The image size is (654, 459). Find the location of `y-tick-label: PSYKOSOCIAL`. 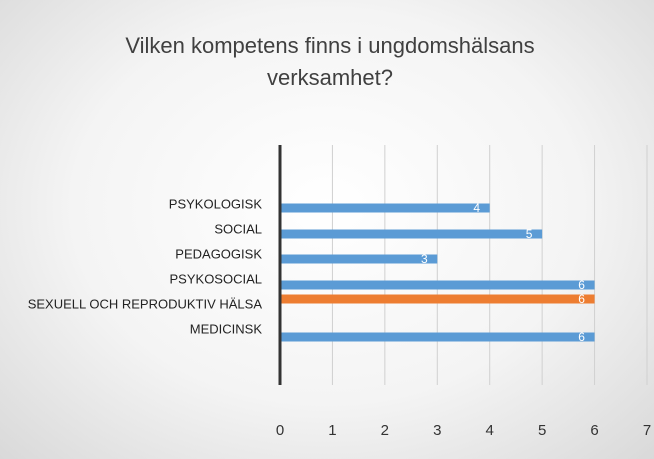

y-tick-label: PSYKOSOCIAL is located at coordinates (216, 278).